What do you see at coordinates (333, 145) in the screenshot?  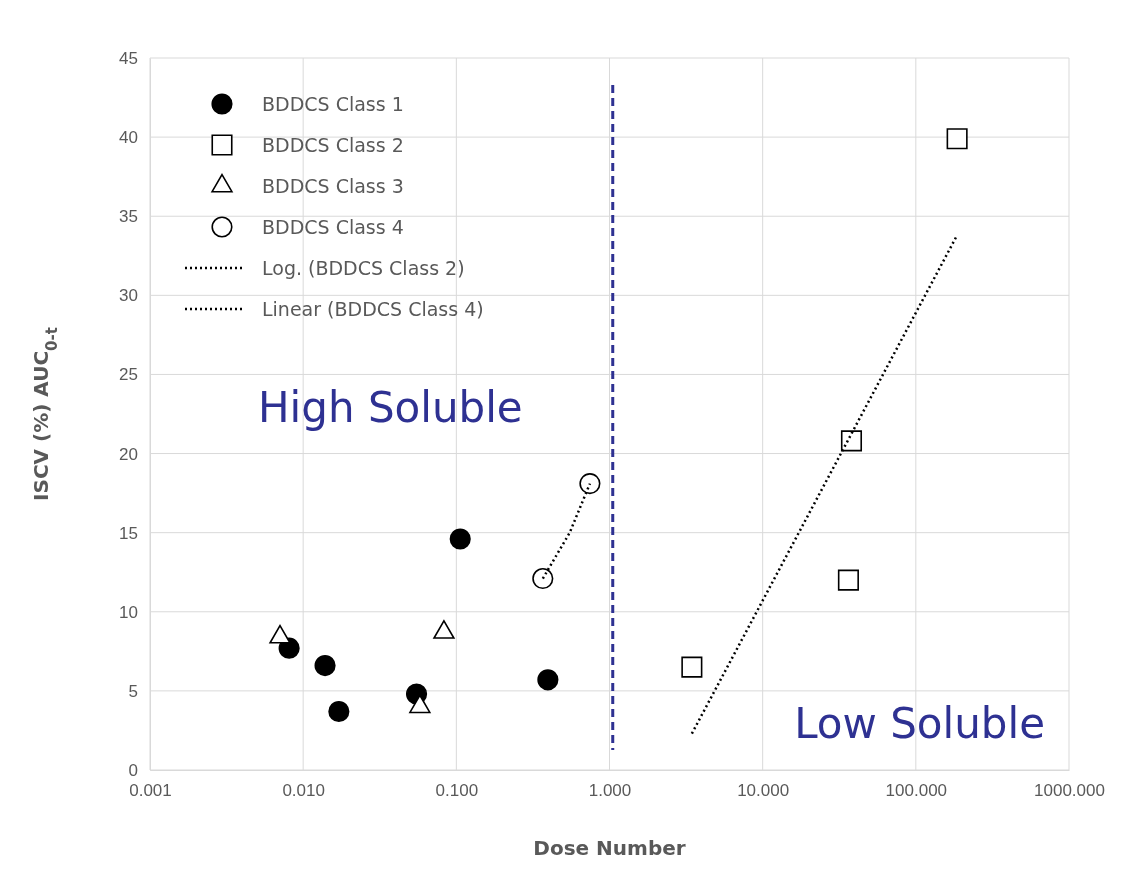 I see `legend-label: BDDCS Class 2` at bounding box center [333, 145].